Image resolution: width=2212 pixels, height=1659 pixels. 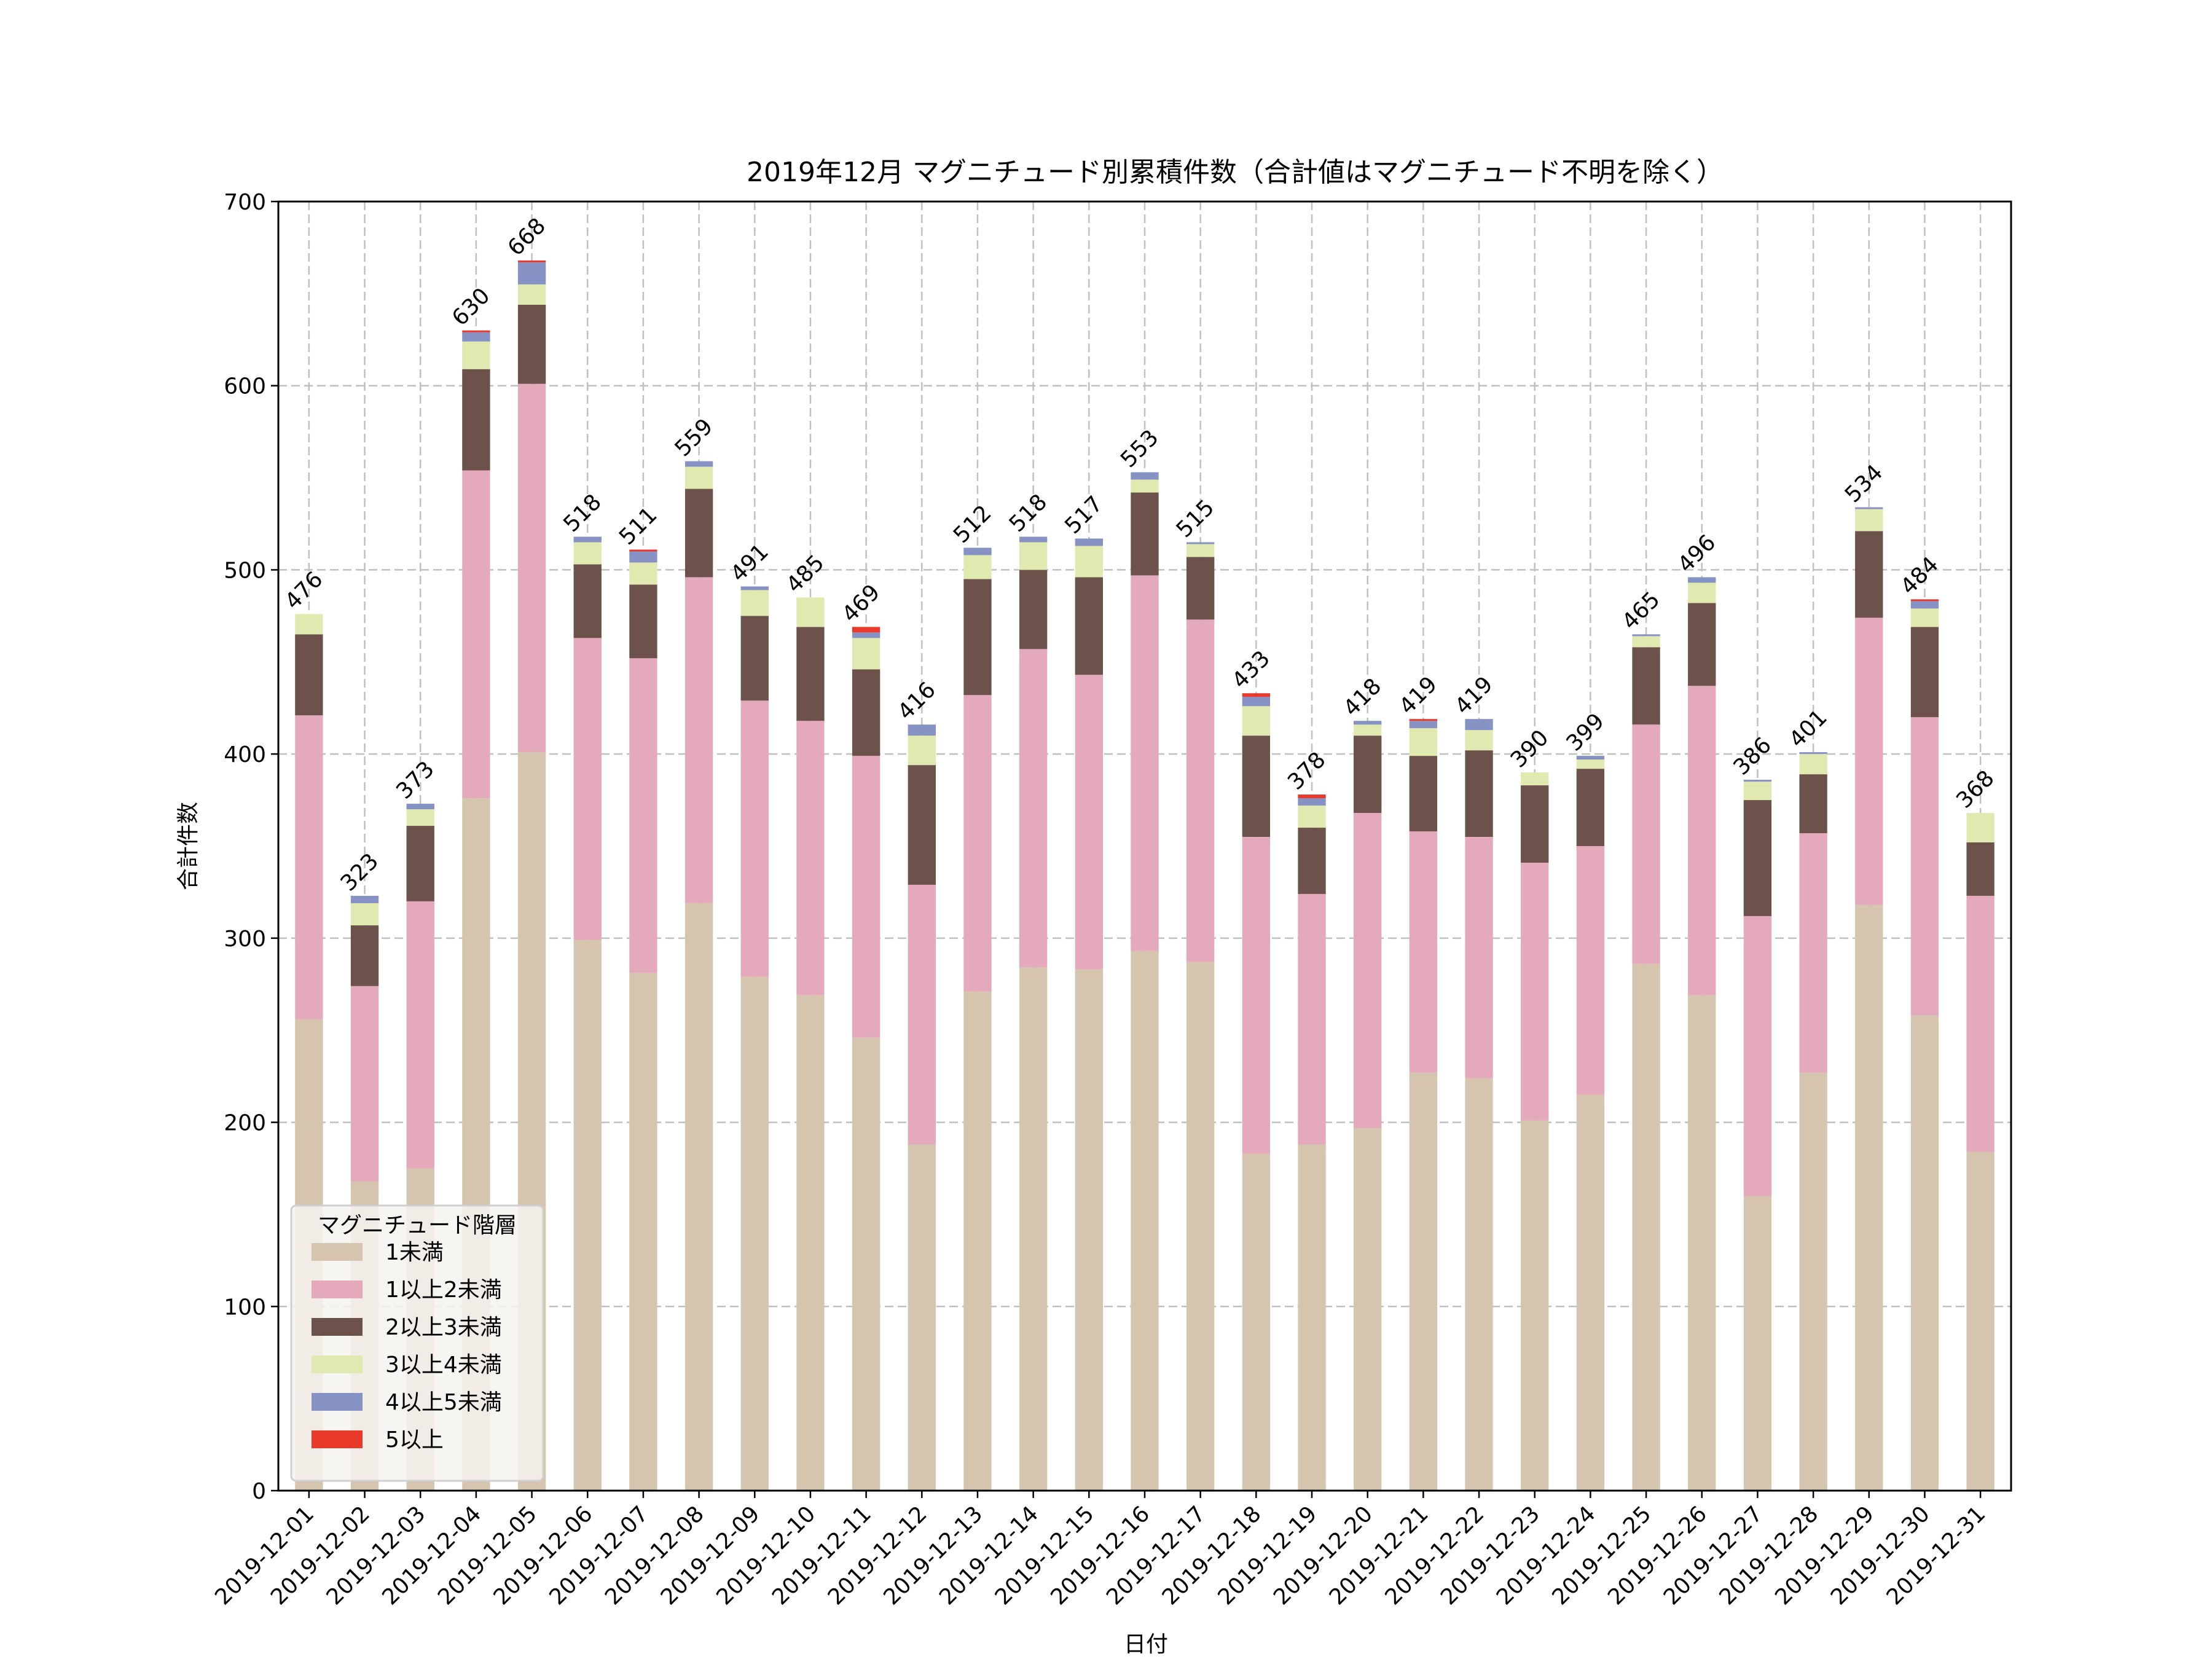 What do you see at coordinates (917, 701) in the screenshot?
I see `total-label: 416` at bounding box center [917, 701].